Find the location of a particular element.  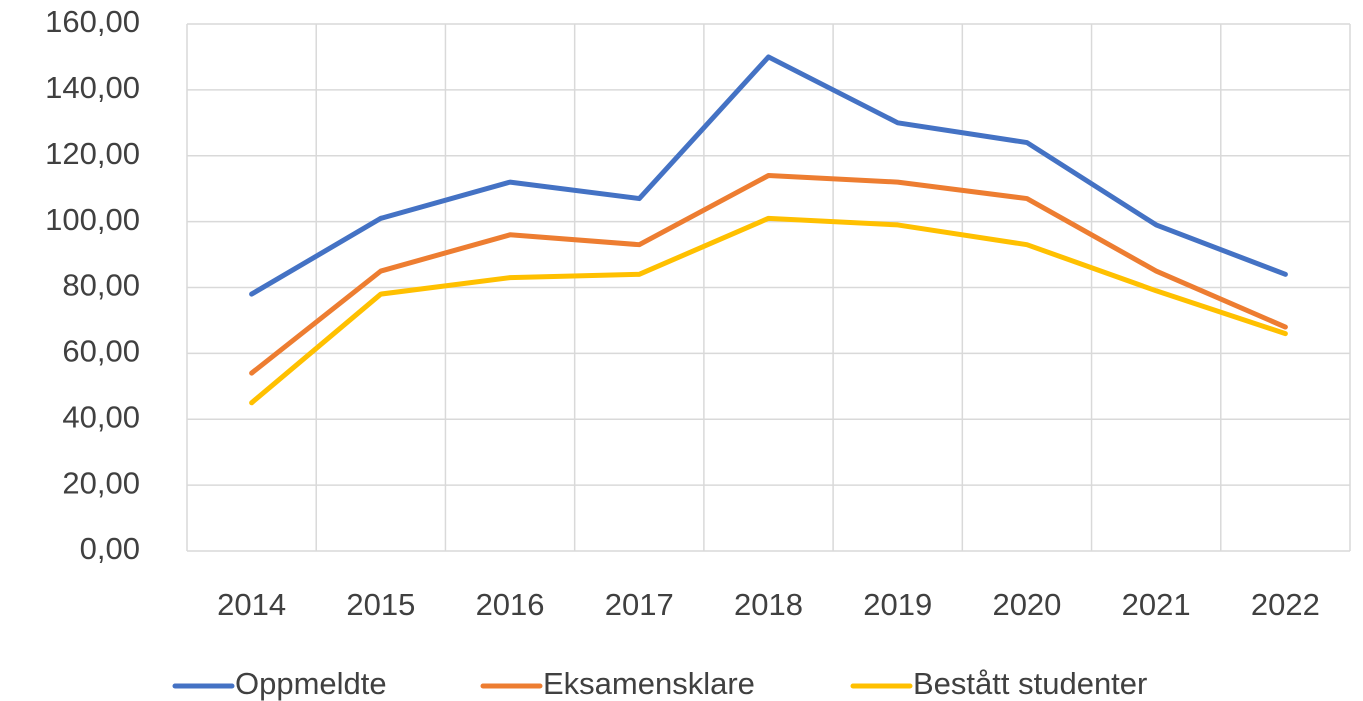

x-tick-label: 2015 is located at coordinates (380, 604).